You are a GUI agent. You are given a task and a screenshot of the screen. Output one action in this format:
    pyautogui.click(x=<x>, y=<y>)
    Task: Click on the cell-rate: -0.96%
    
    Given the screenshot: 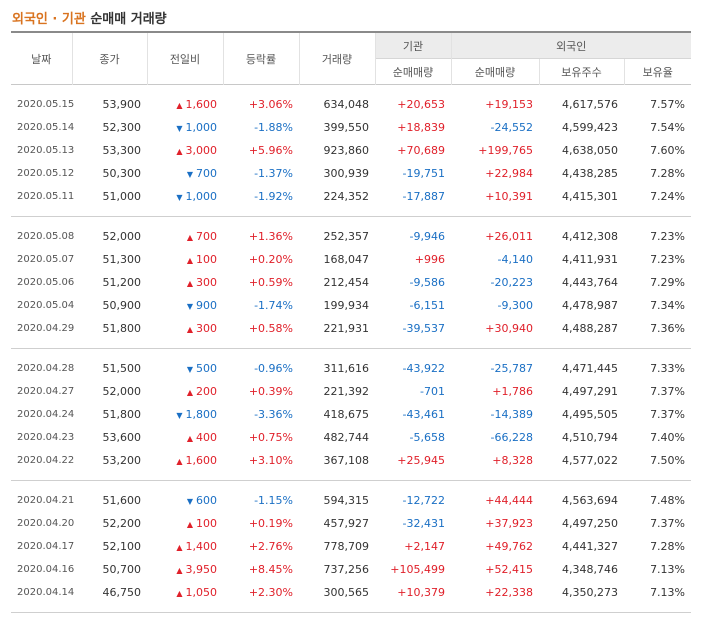 What is the action you would take?
    pyautogui.click(x=273, y=368)
    